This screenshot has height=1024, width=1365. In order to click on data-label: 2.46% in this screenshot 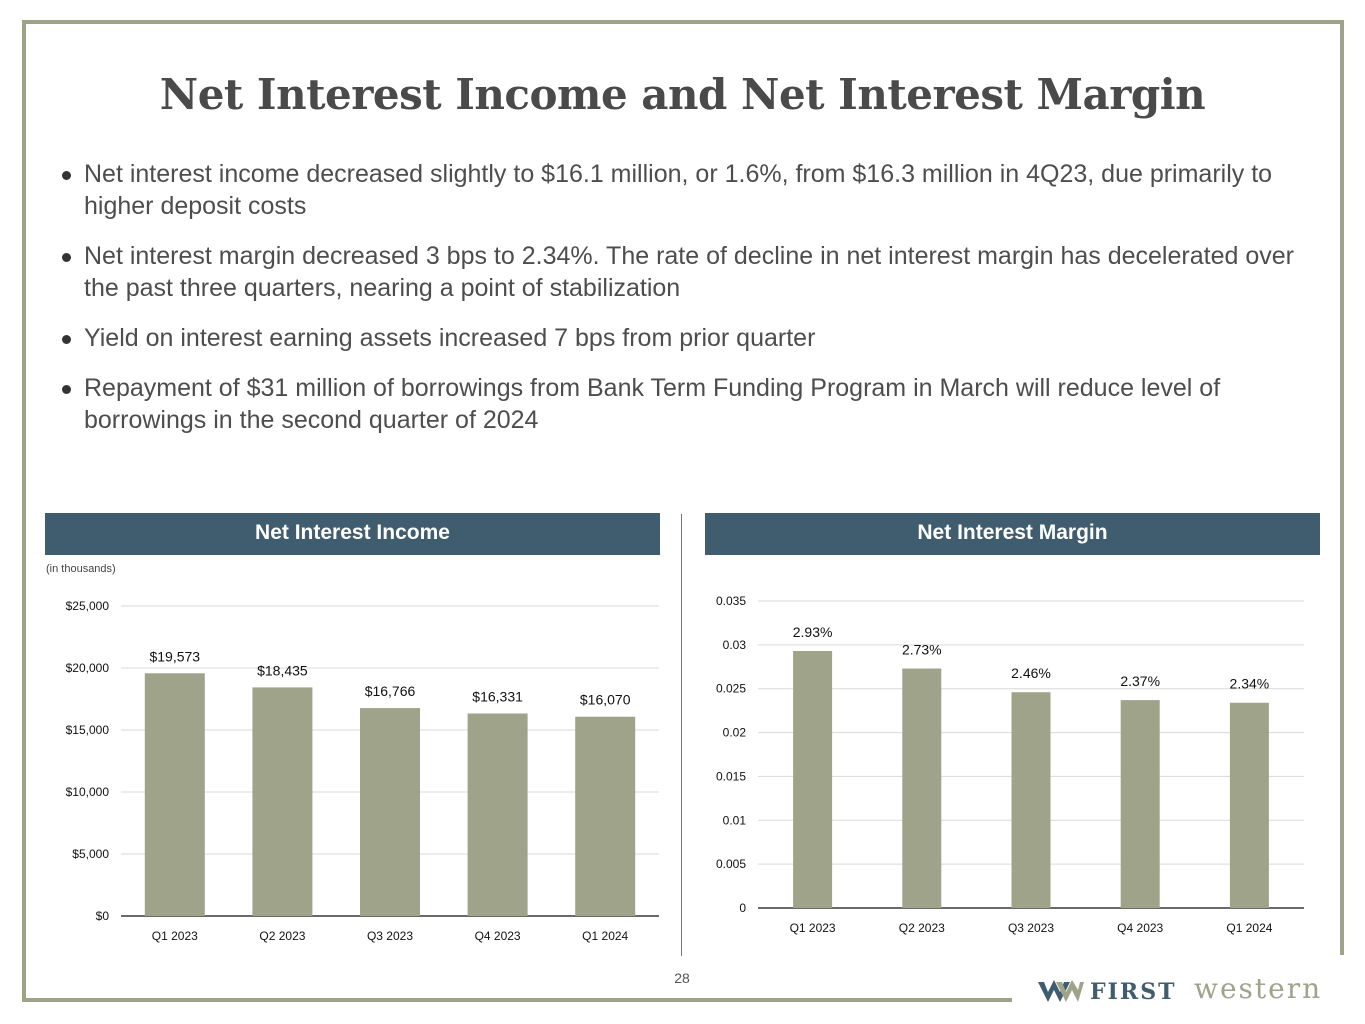, I will do `click(1031, 673)`.